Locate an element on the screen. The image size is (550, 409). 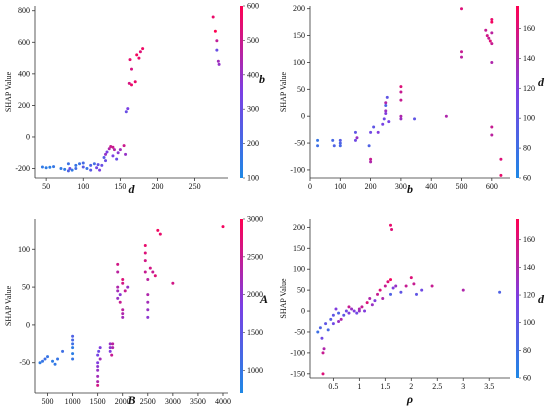
y-tick-label: -150 is located at coordinates (297, 373).